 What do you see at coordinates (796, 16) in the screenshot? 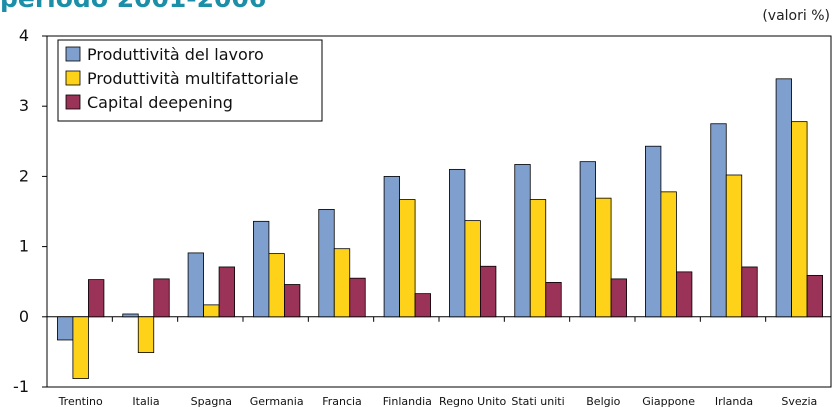
I see `unit-note: (valori %)` at bounding box center [796, 16].